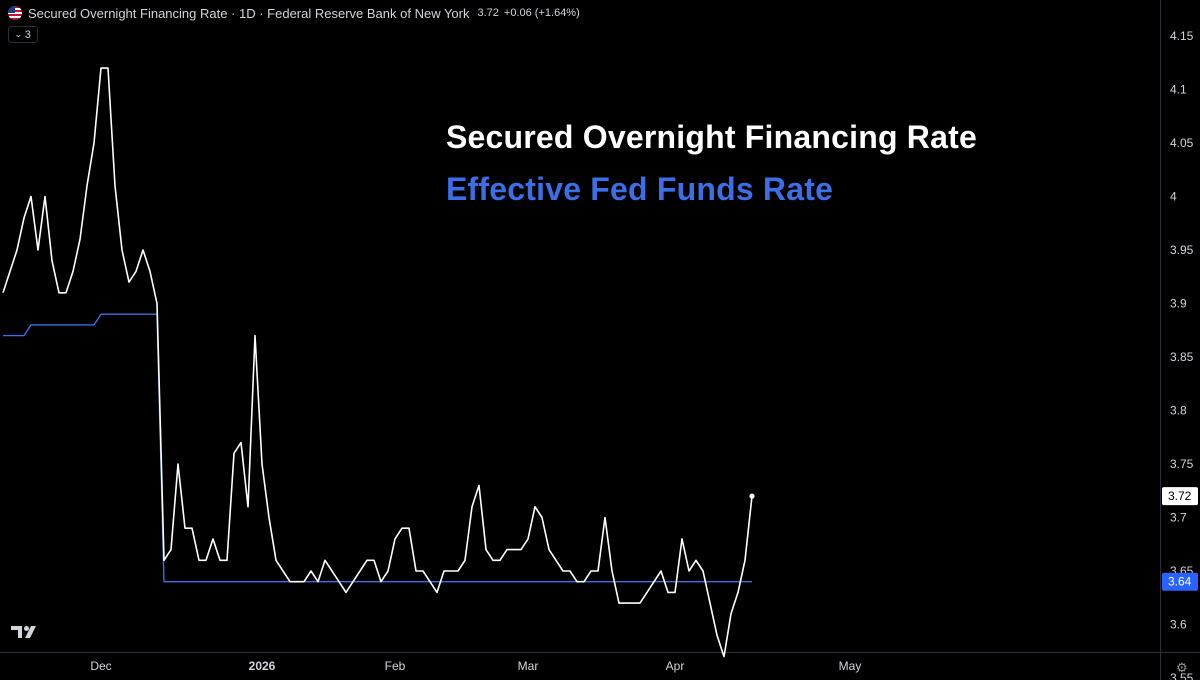 This screenshot has height=680, width=1200. Describe the element at coordinates (18, 34) in the screenshot. I see `chevron-down-icon: ⌄` at that location.